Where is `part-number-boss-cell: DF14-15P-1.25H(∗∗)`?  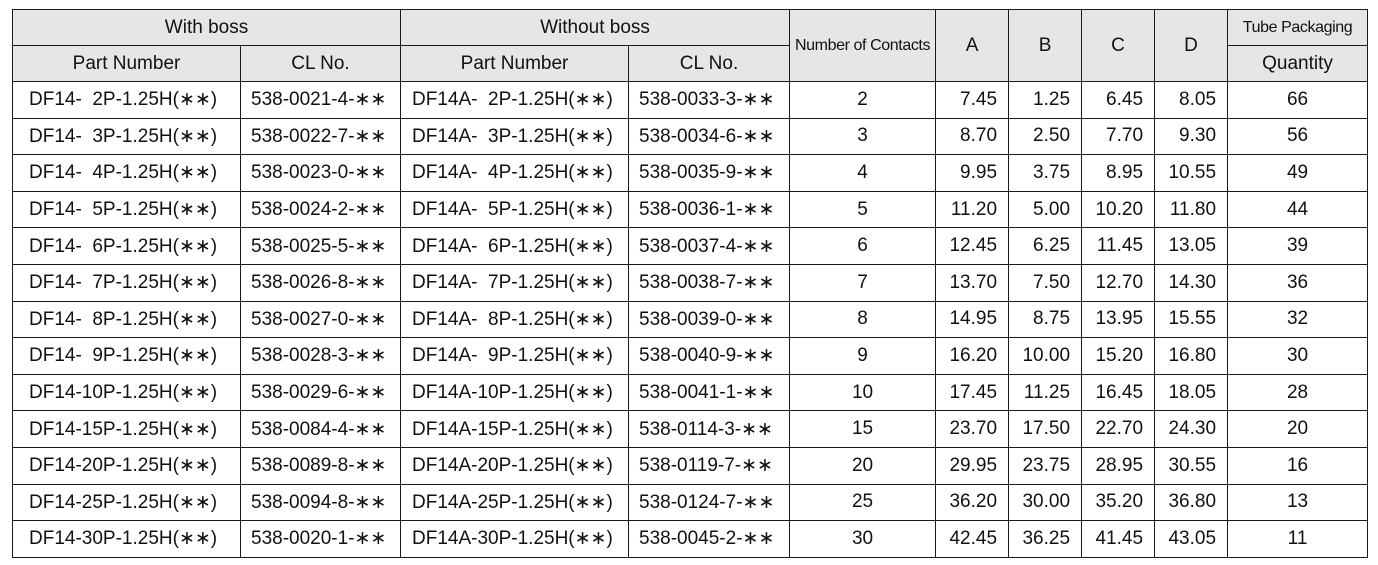 part-number-boss-cell: DF14-15P-1.25H(∗∗) is located at coordinates (126, 429).